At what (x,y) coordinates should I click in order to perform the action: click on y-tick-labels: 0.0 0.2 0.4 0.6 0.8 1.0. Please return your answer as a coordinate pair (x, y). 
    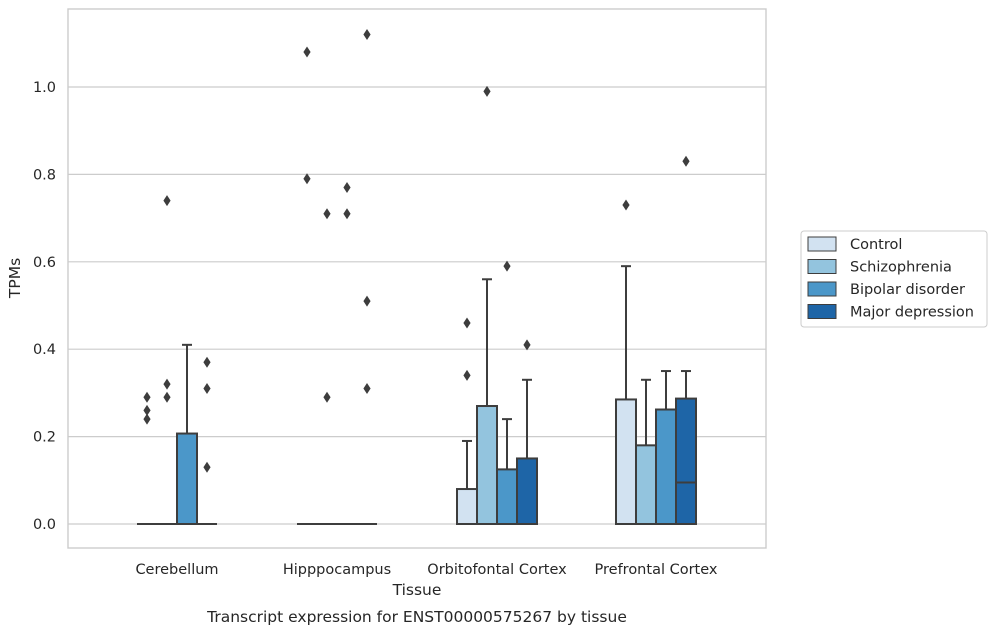
    Looking at the image, I should click on (44, 306).